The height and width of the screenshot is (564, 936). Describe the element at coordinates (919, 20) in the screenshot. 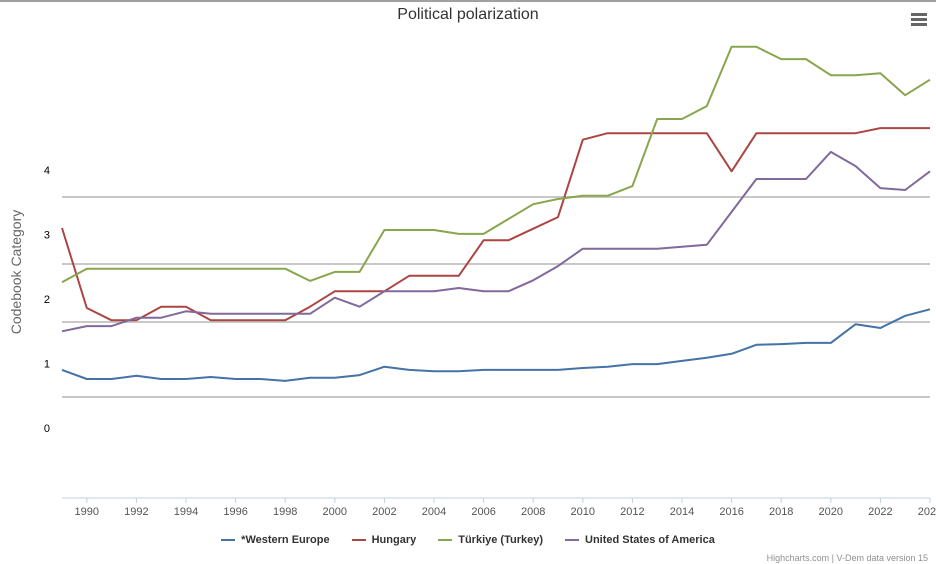

I see `menu-icon` at that location.